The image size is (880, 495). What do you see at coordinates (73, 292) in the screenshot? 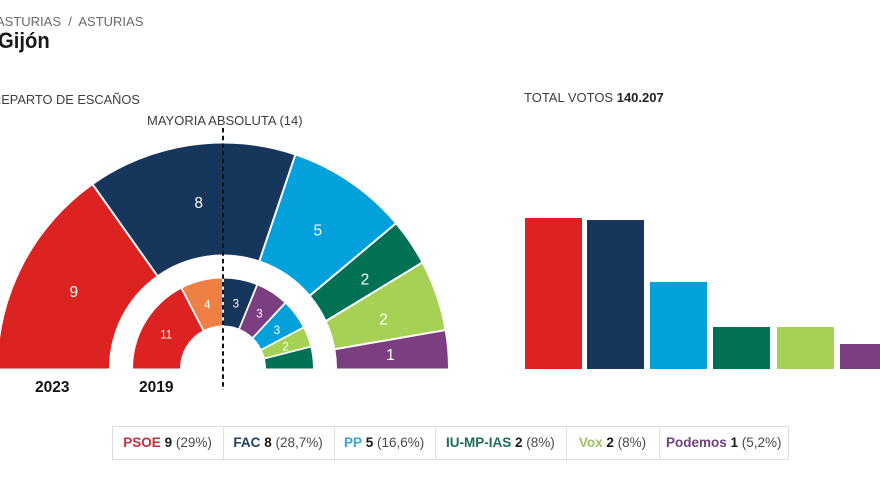
I see `svg-text: 9` at bounding box center [73, 292].